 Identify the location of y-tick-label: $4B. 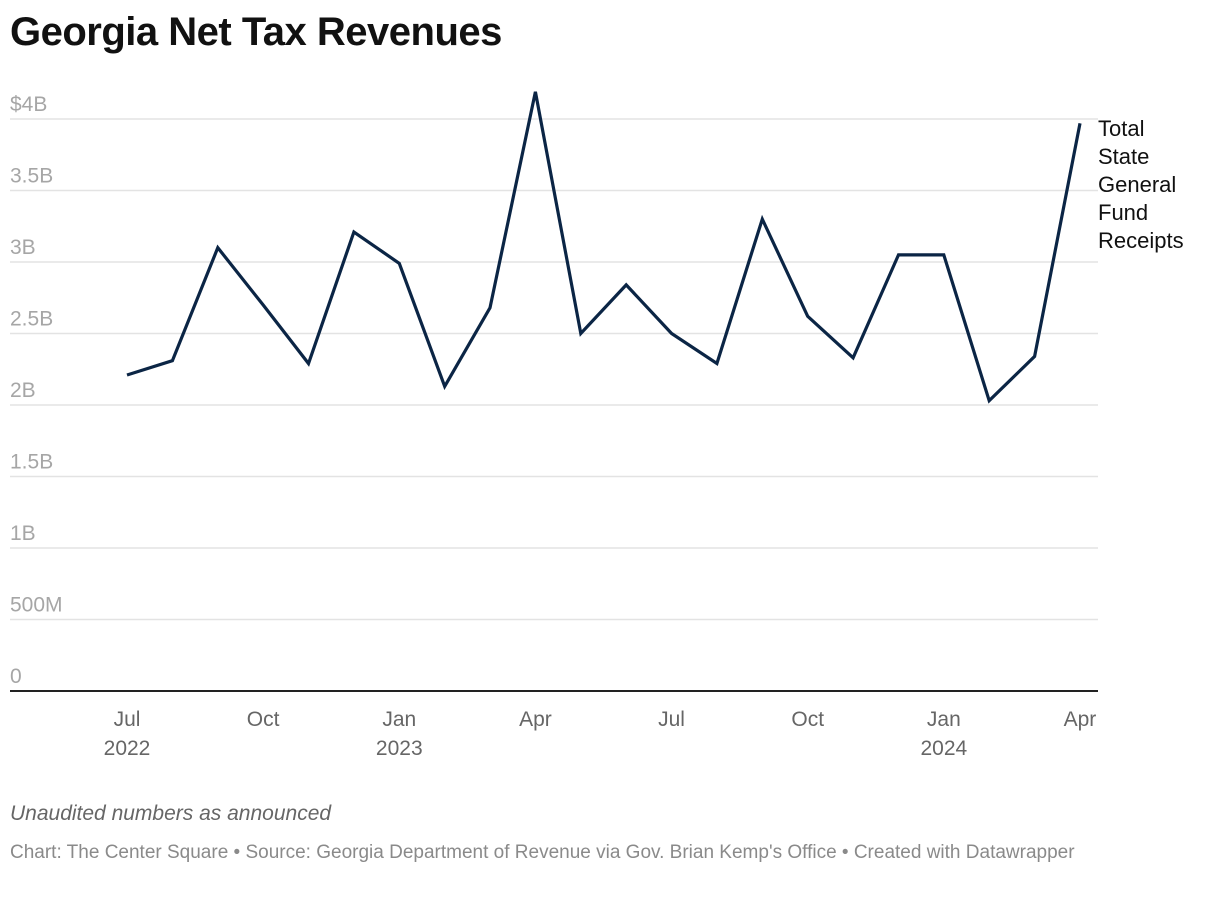
(28, 104).